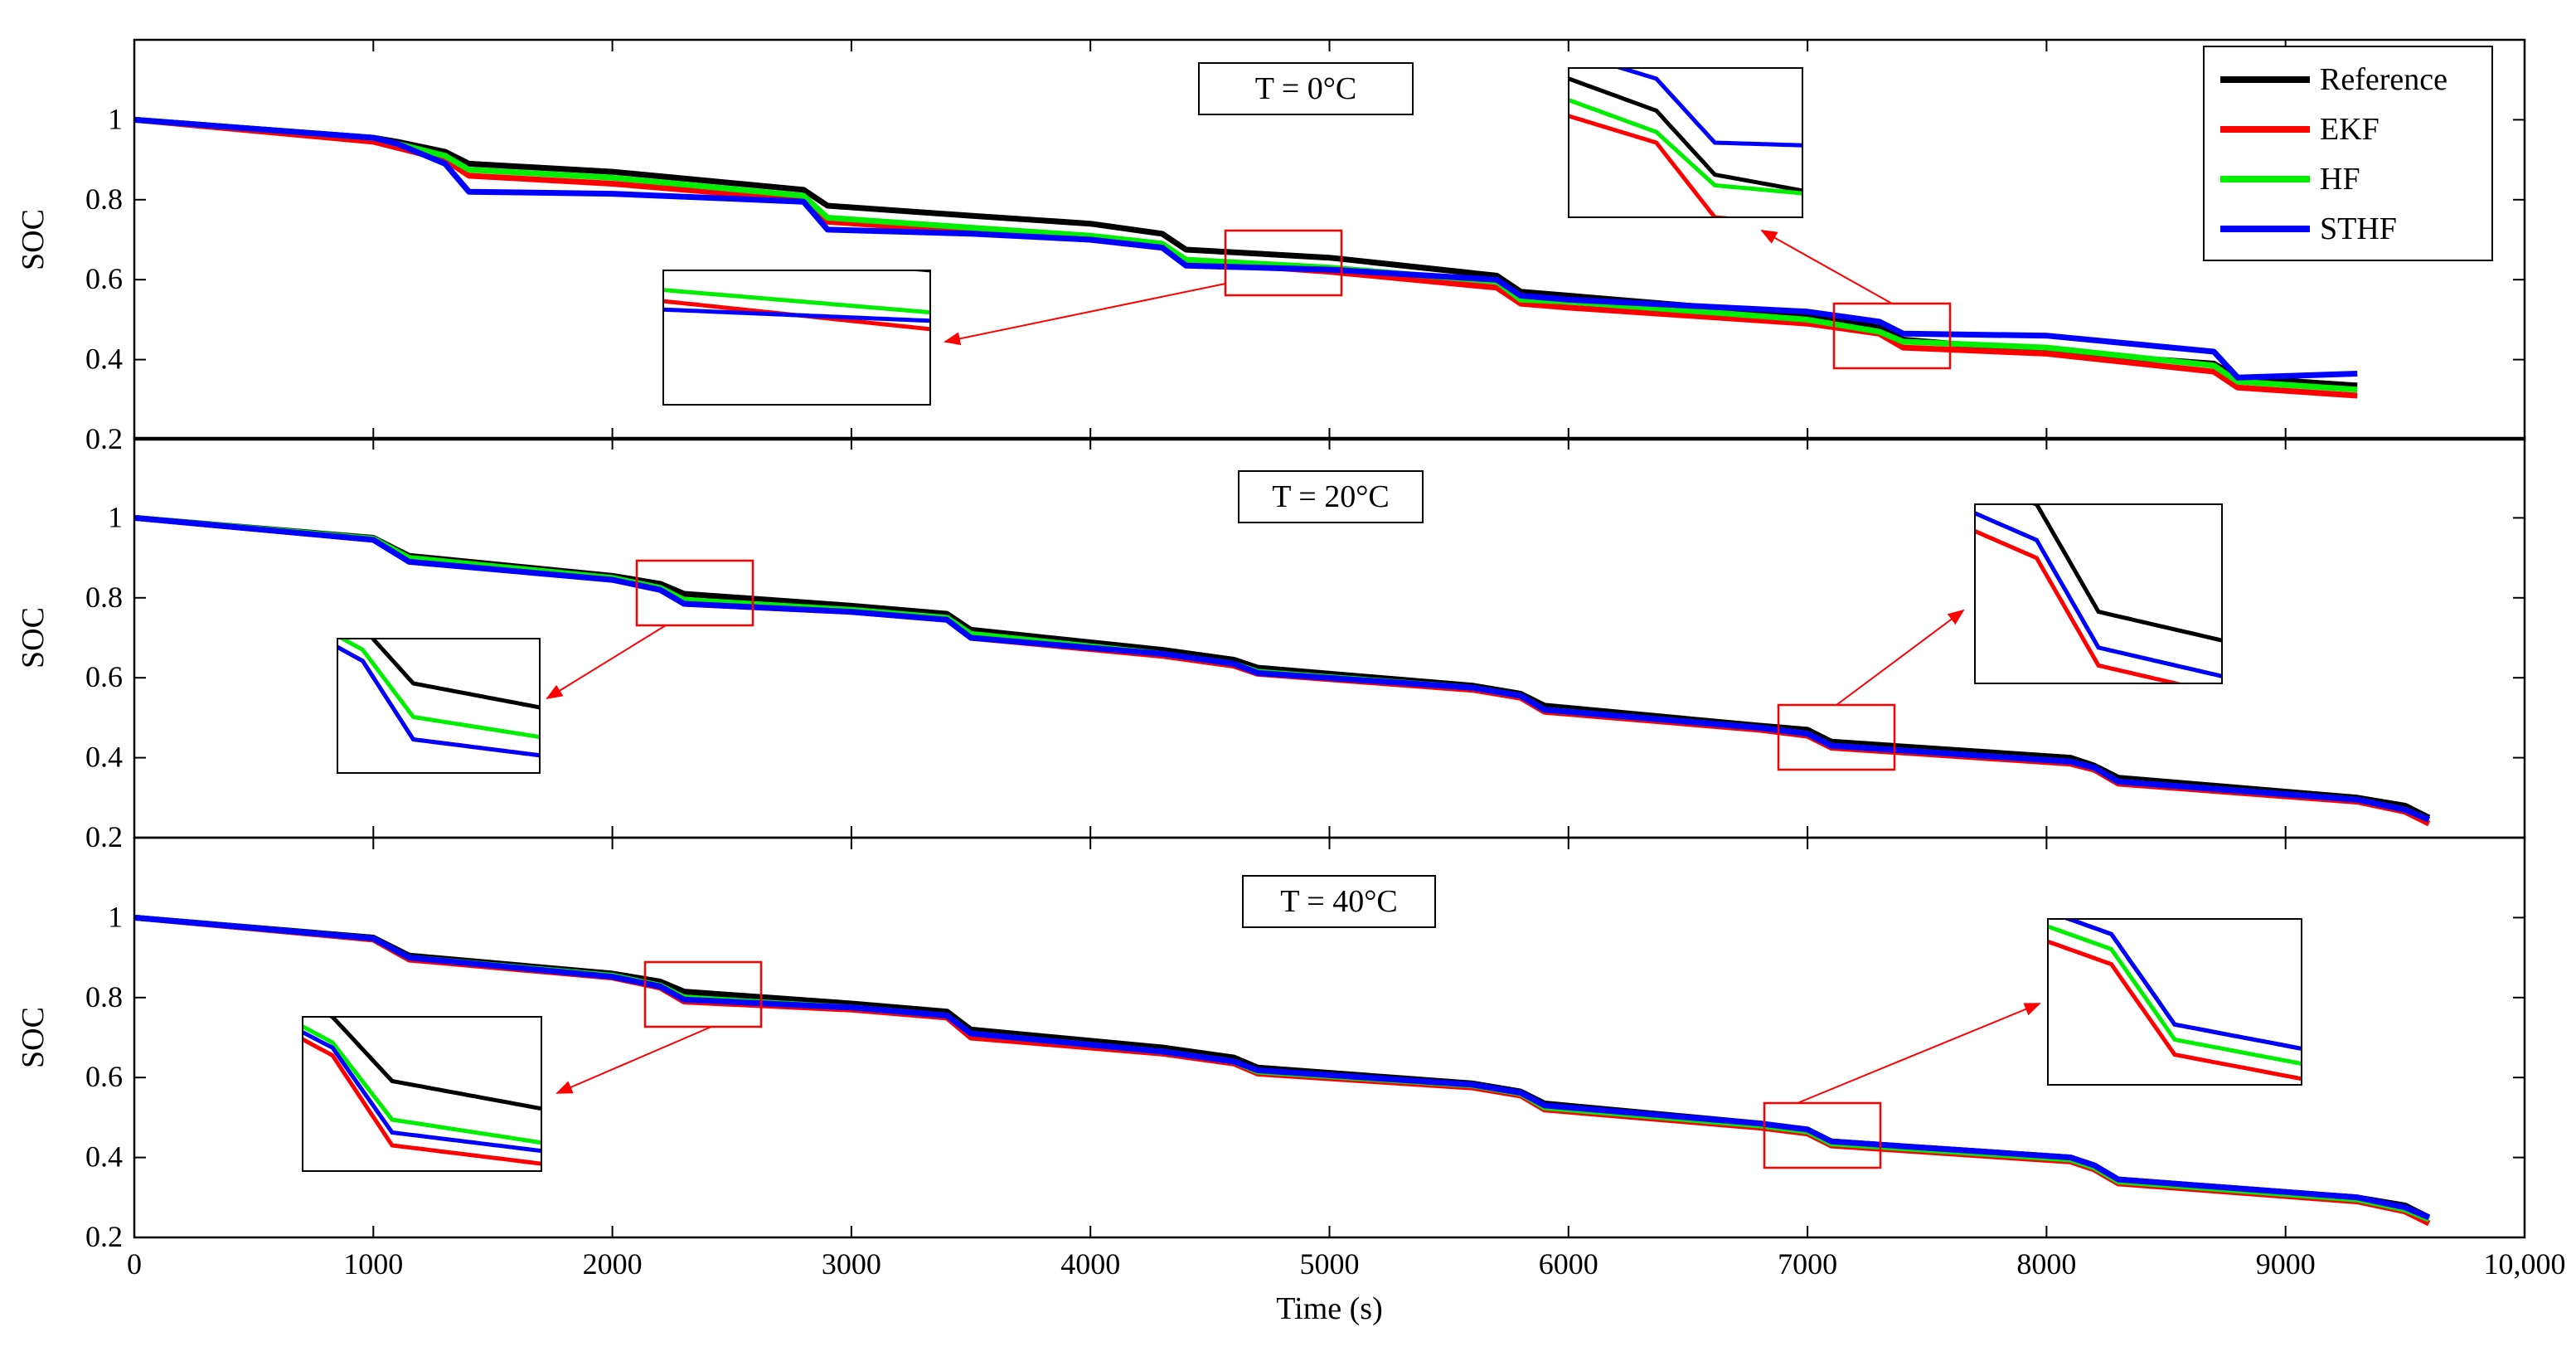 The height and width of the screenshot is (1361, 2576). I want to click on panel-title: T = 20°C, so click(1331, 496).